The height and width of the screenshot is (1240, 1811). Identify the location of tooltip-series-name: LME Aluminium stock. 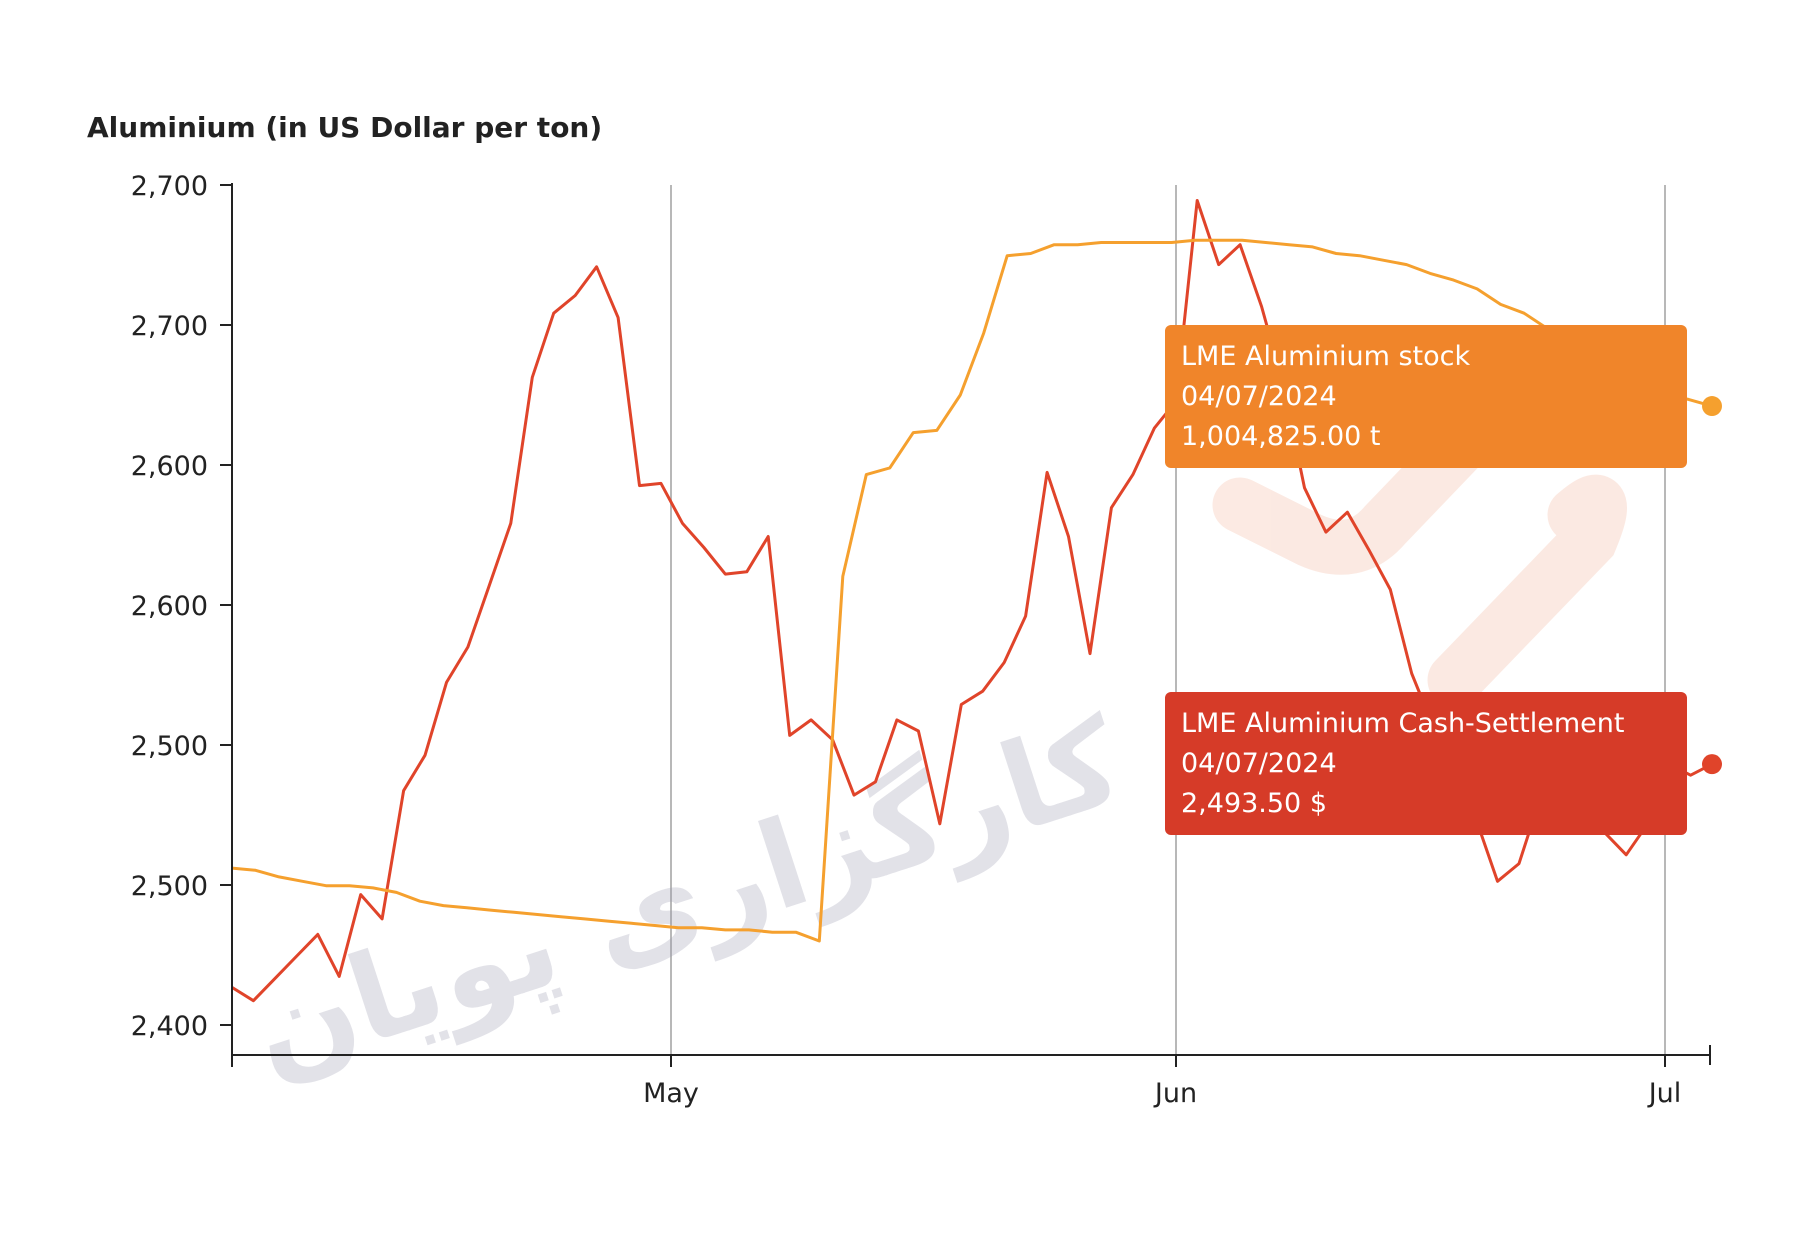
(1325, 356).